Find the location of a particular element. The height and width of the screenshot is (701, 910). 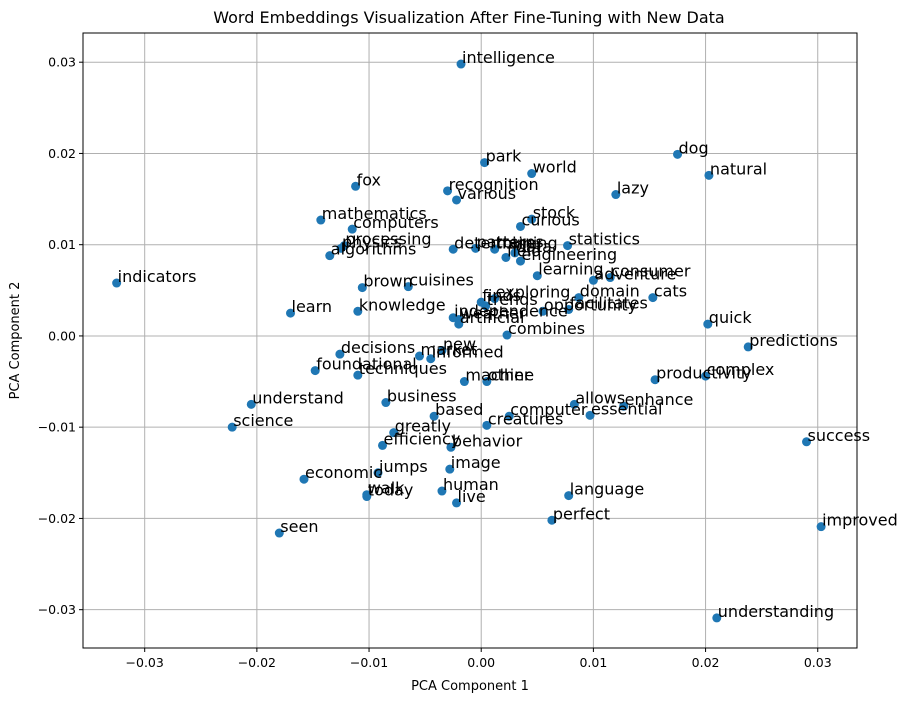

point-label: adventure is located at coordinates (635, 273).